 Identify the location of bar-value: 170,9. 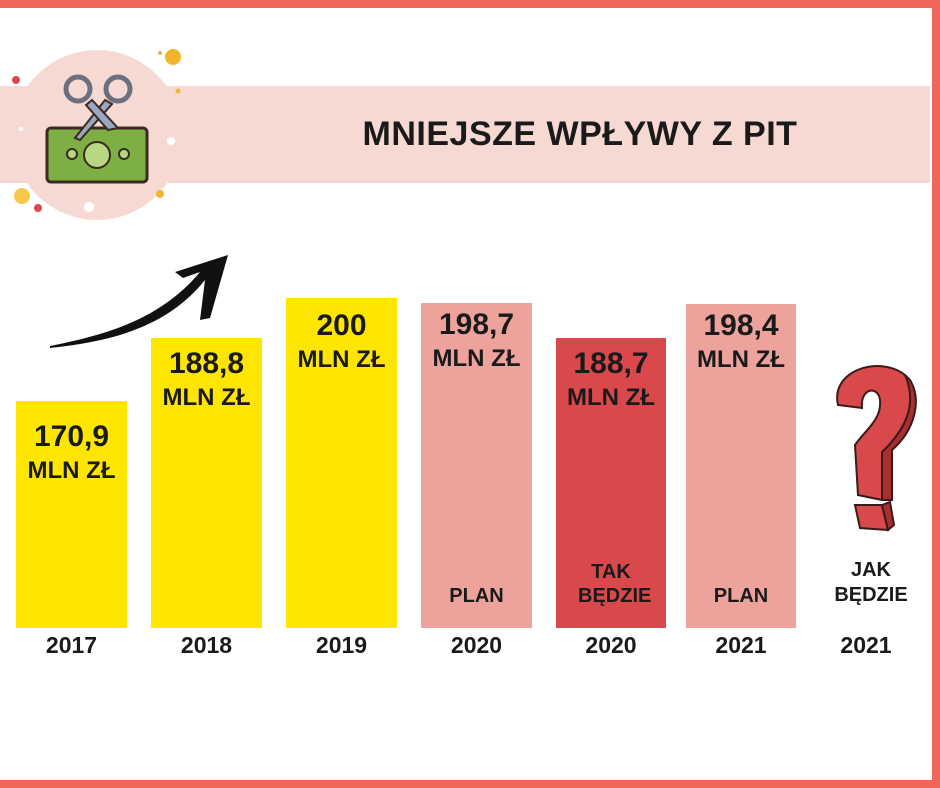
(71, 437).